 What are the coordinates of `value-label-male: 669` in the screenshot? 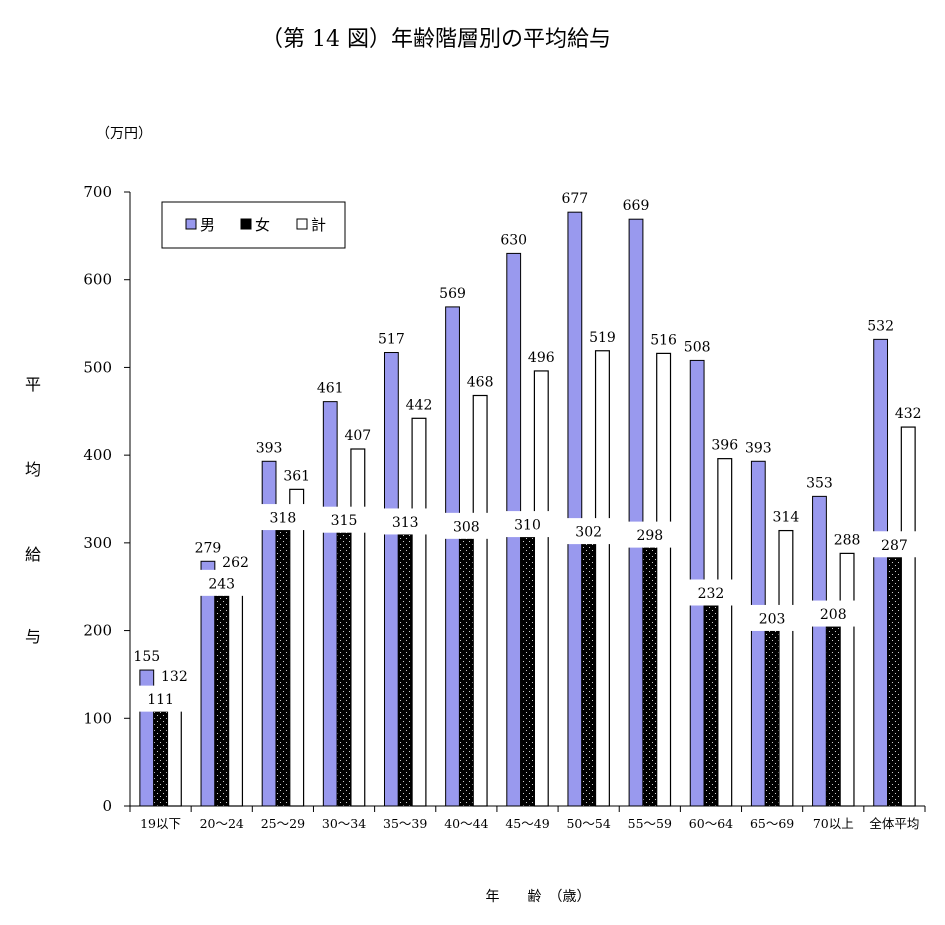 It's located at (636, 206).